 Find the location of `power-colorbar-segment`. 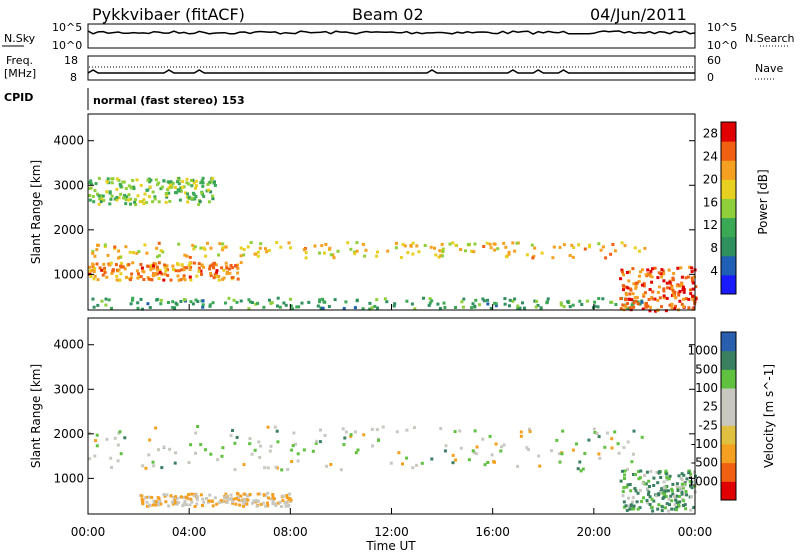

power-colorbar-segment is located at coordinates (728, 265).